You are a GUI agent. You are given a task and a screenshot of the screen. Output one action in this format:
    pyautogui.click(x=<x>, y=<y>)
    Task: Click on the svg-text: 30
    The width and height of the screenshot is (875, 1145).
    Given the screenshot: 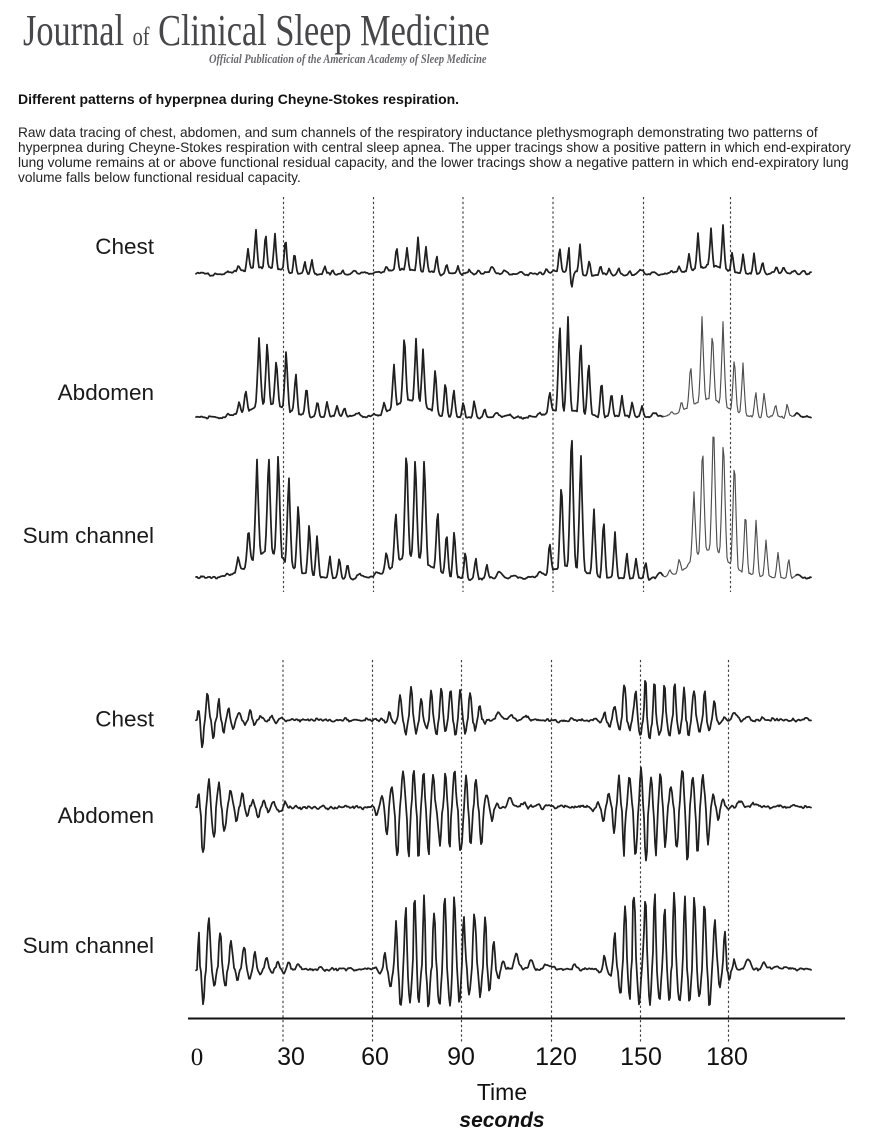 What is the action you would take?
    pyautogui.click(x=291, y=1057)
    